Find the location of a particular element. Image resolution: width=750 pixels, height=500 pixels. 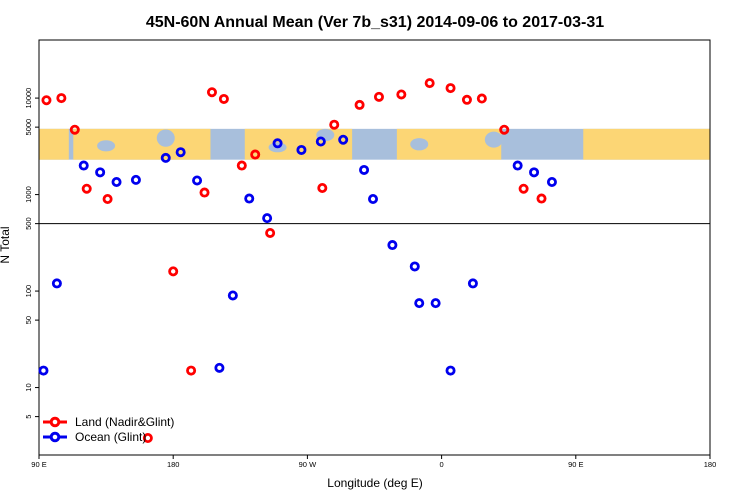

y-tick-label: 5 is located at coordinates (28, 417).